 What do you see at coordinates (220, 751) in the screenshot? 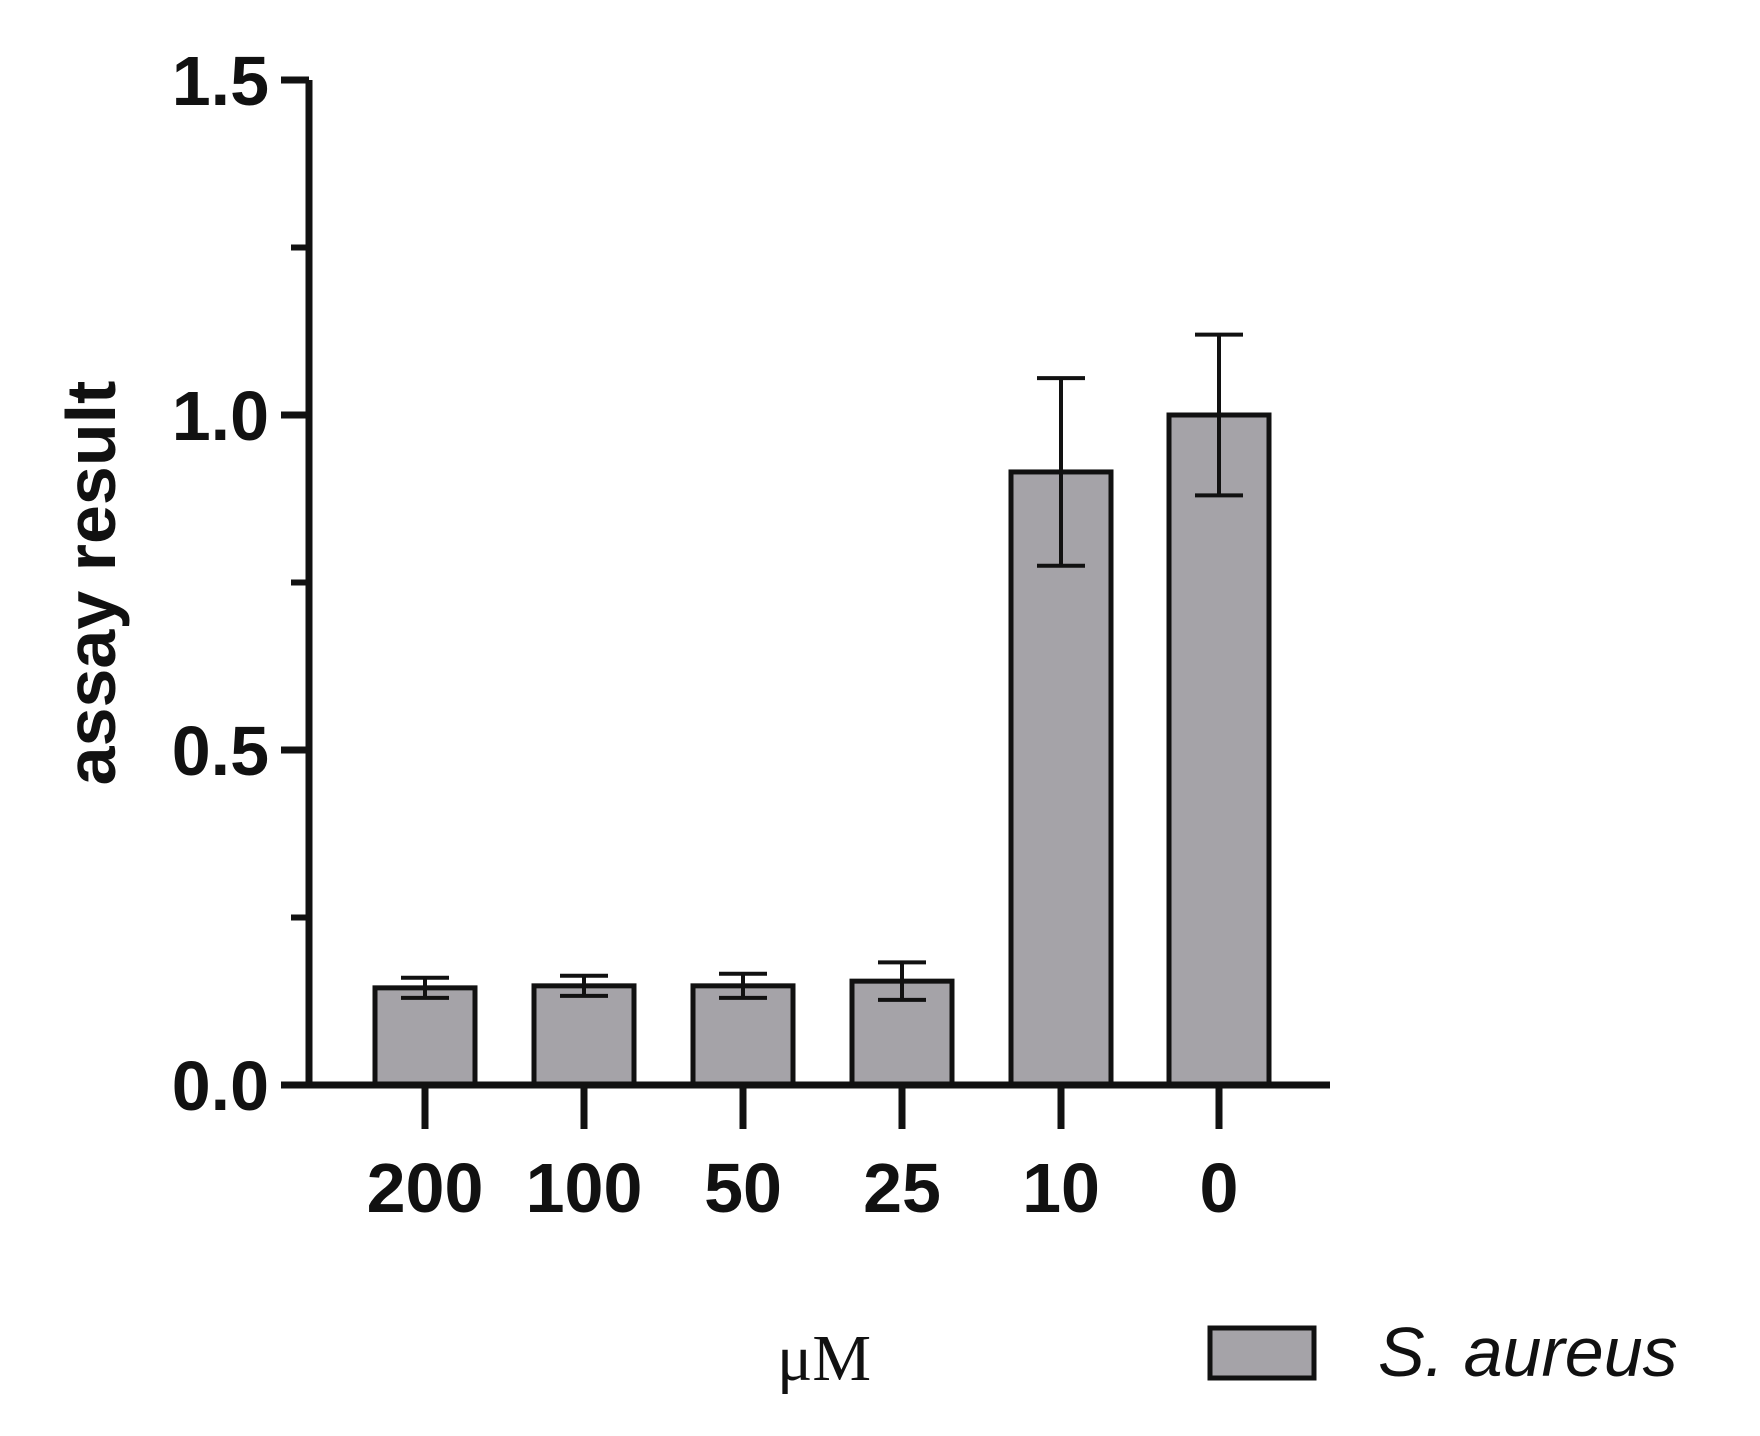
I see `y-tick-label: 0.5` at bounding box center [220, 751].